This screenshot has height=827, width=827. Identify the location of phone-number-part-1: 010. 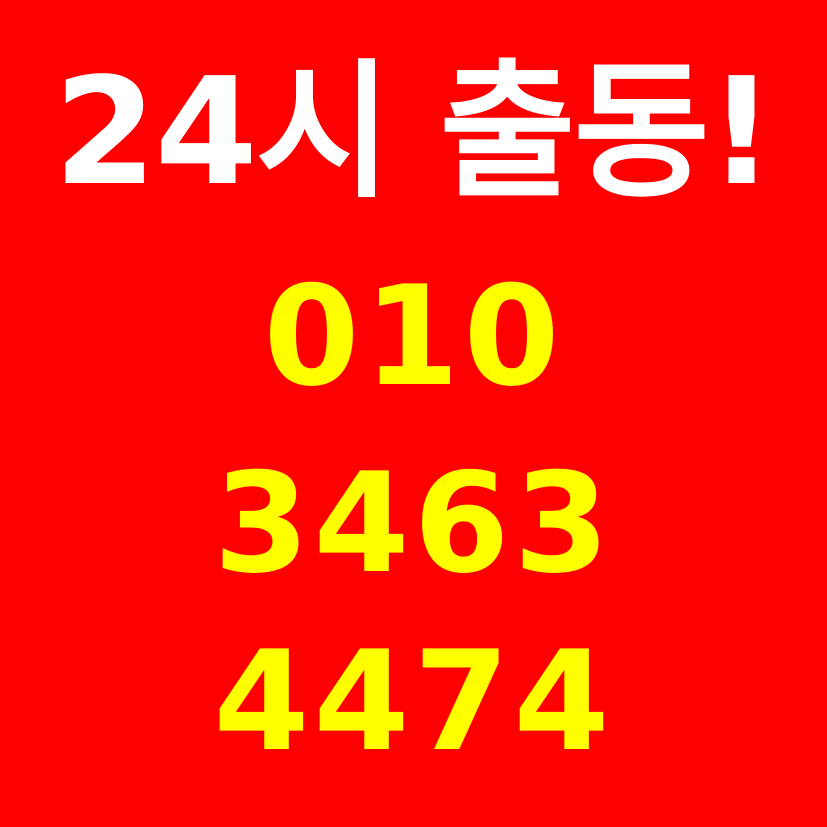
(413, 336).